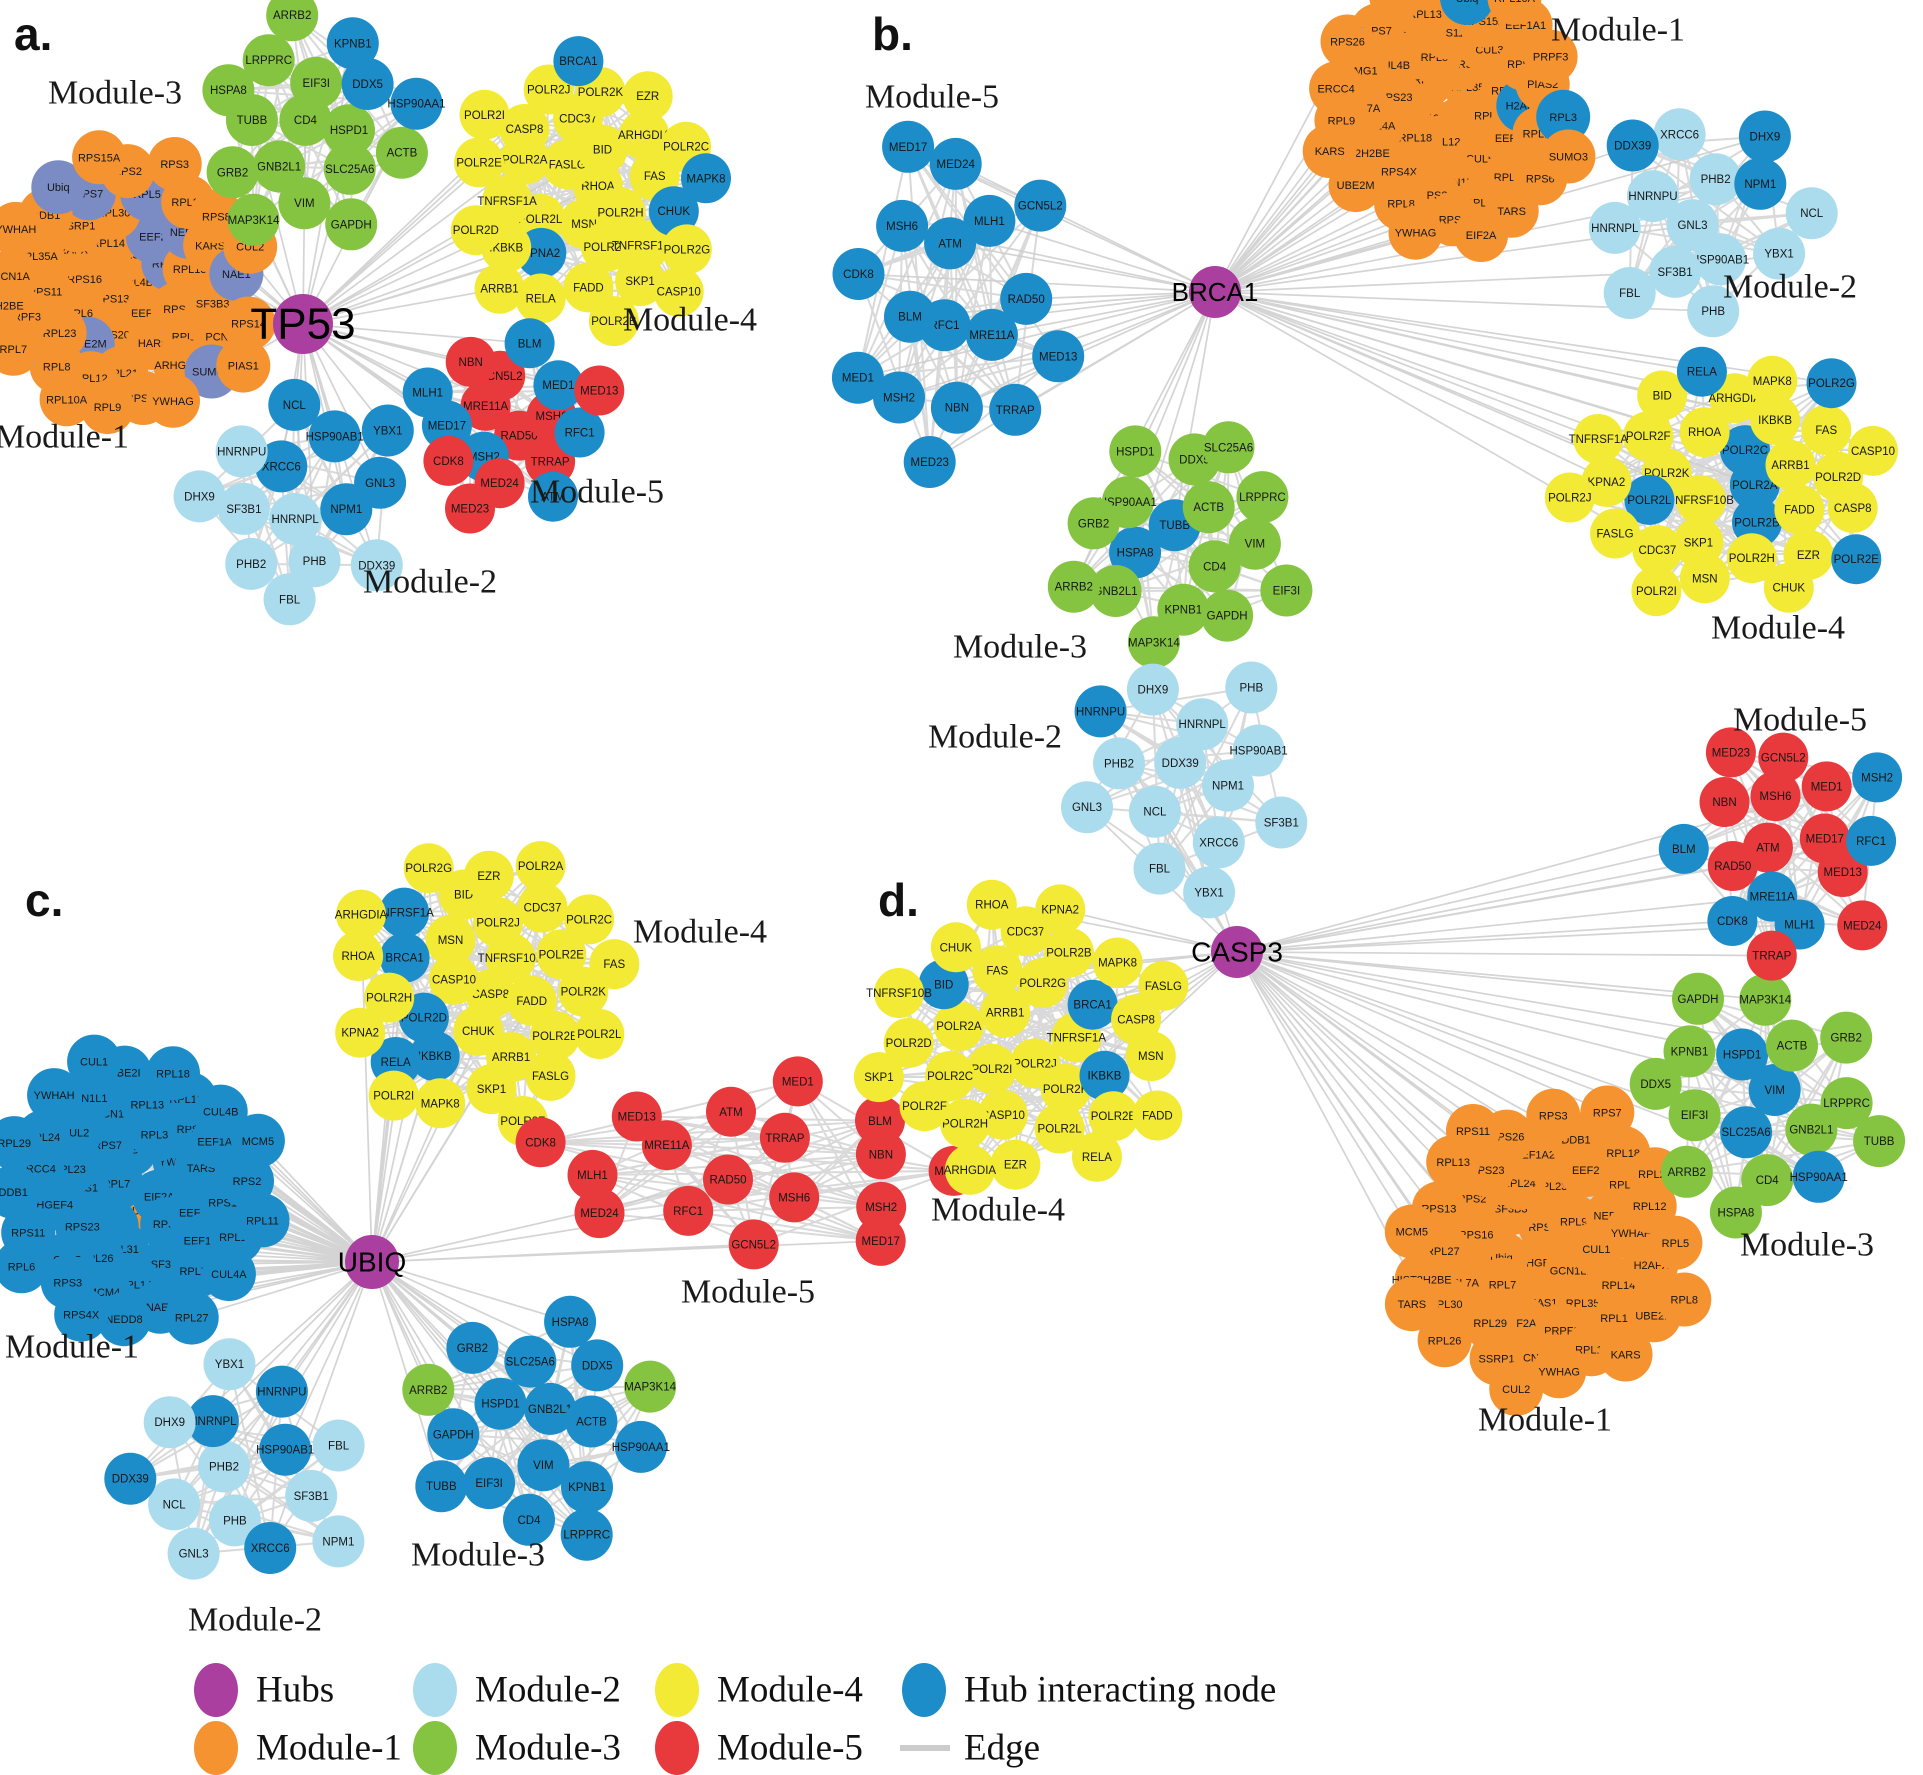  I want to click on network-node: YWHAG, so click(1415, 232).